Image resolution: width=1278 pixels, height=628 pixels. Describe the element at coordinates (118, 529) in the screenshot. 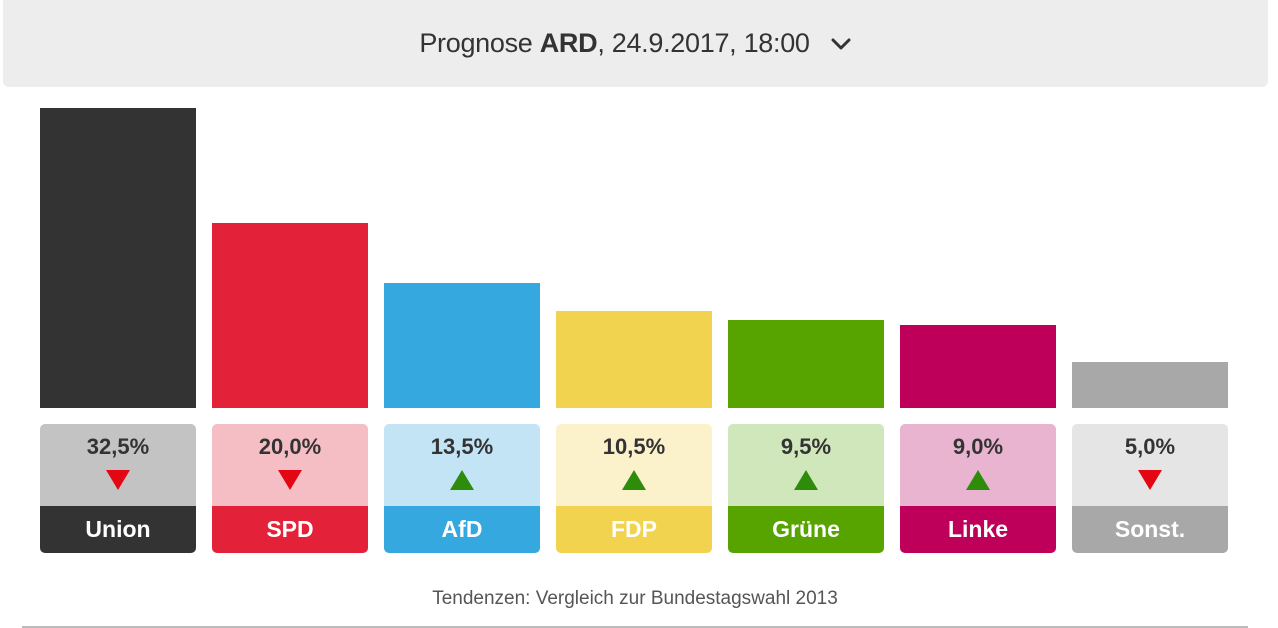

I see `party-name: Union` at that location.